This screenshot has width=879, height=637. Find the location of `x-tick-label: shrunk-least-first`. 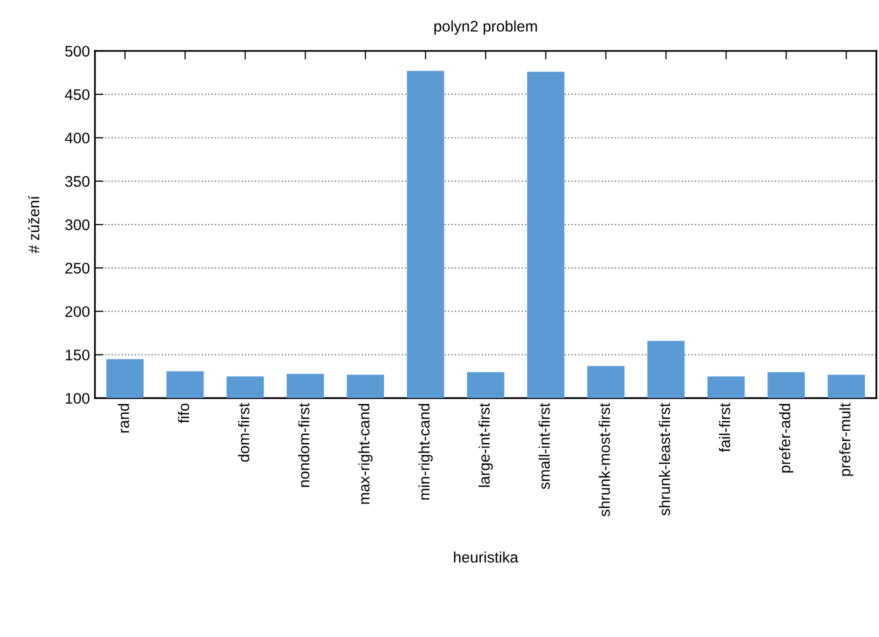

x-tick-label: shrunk-least-first is located at coordinates (664, 459).